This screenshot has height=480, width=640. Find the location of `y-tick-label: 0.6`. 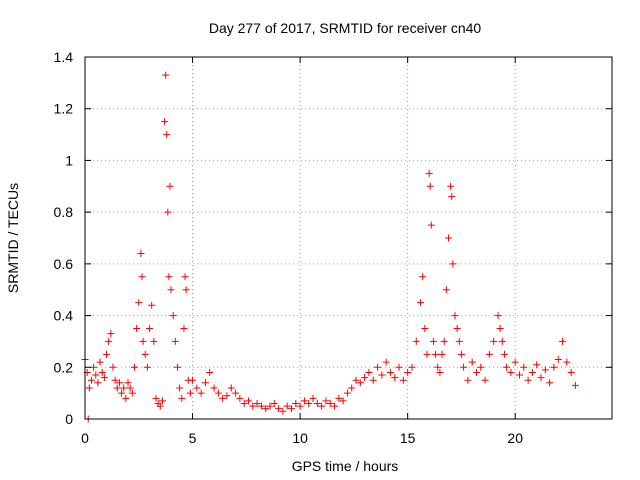

y-tick-label: 0.6 is located at coordinates (64, 264).